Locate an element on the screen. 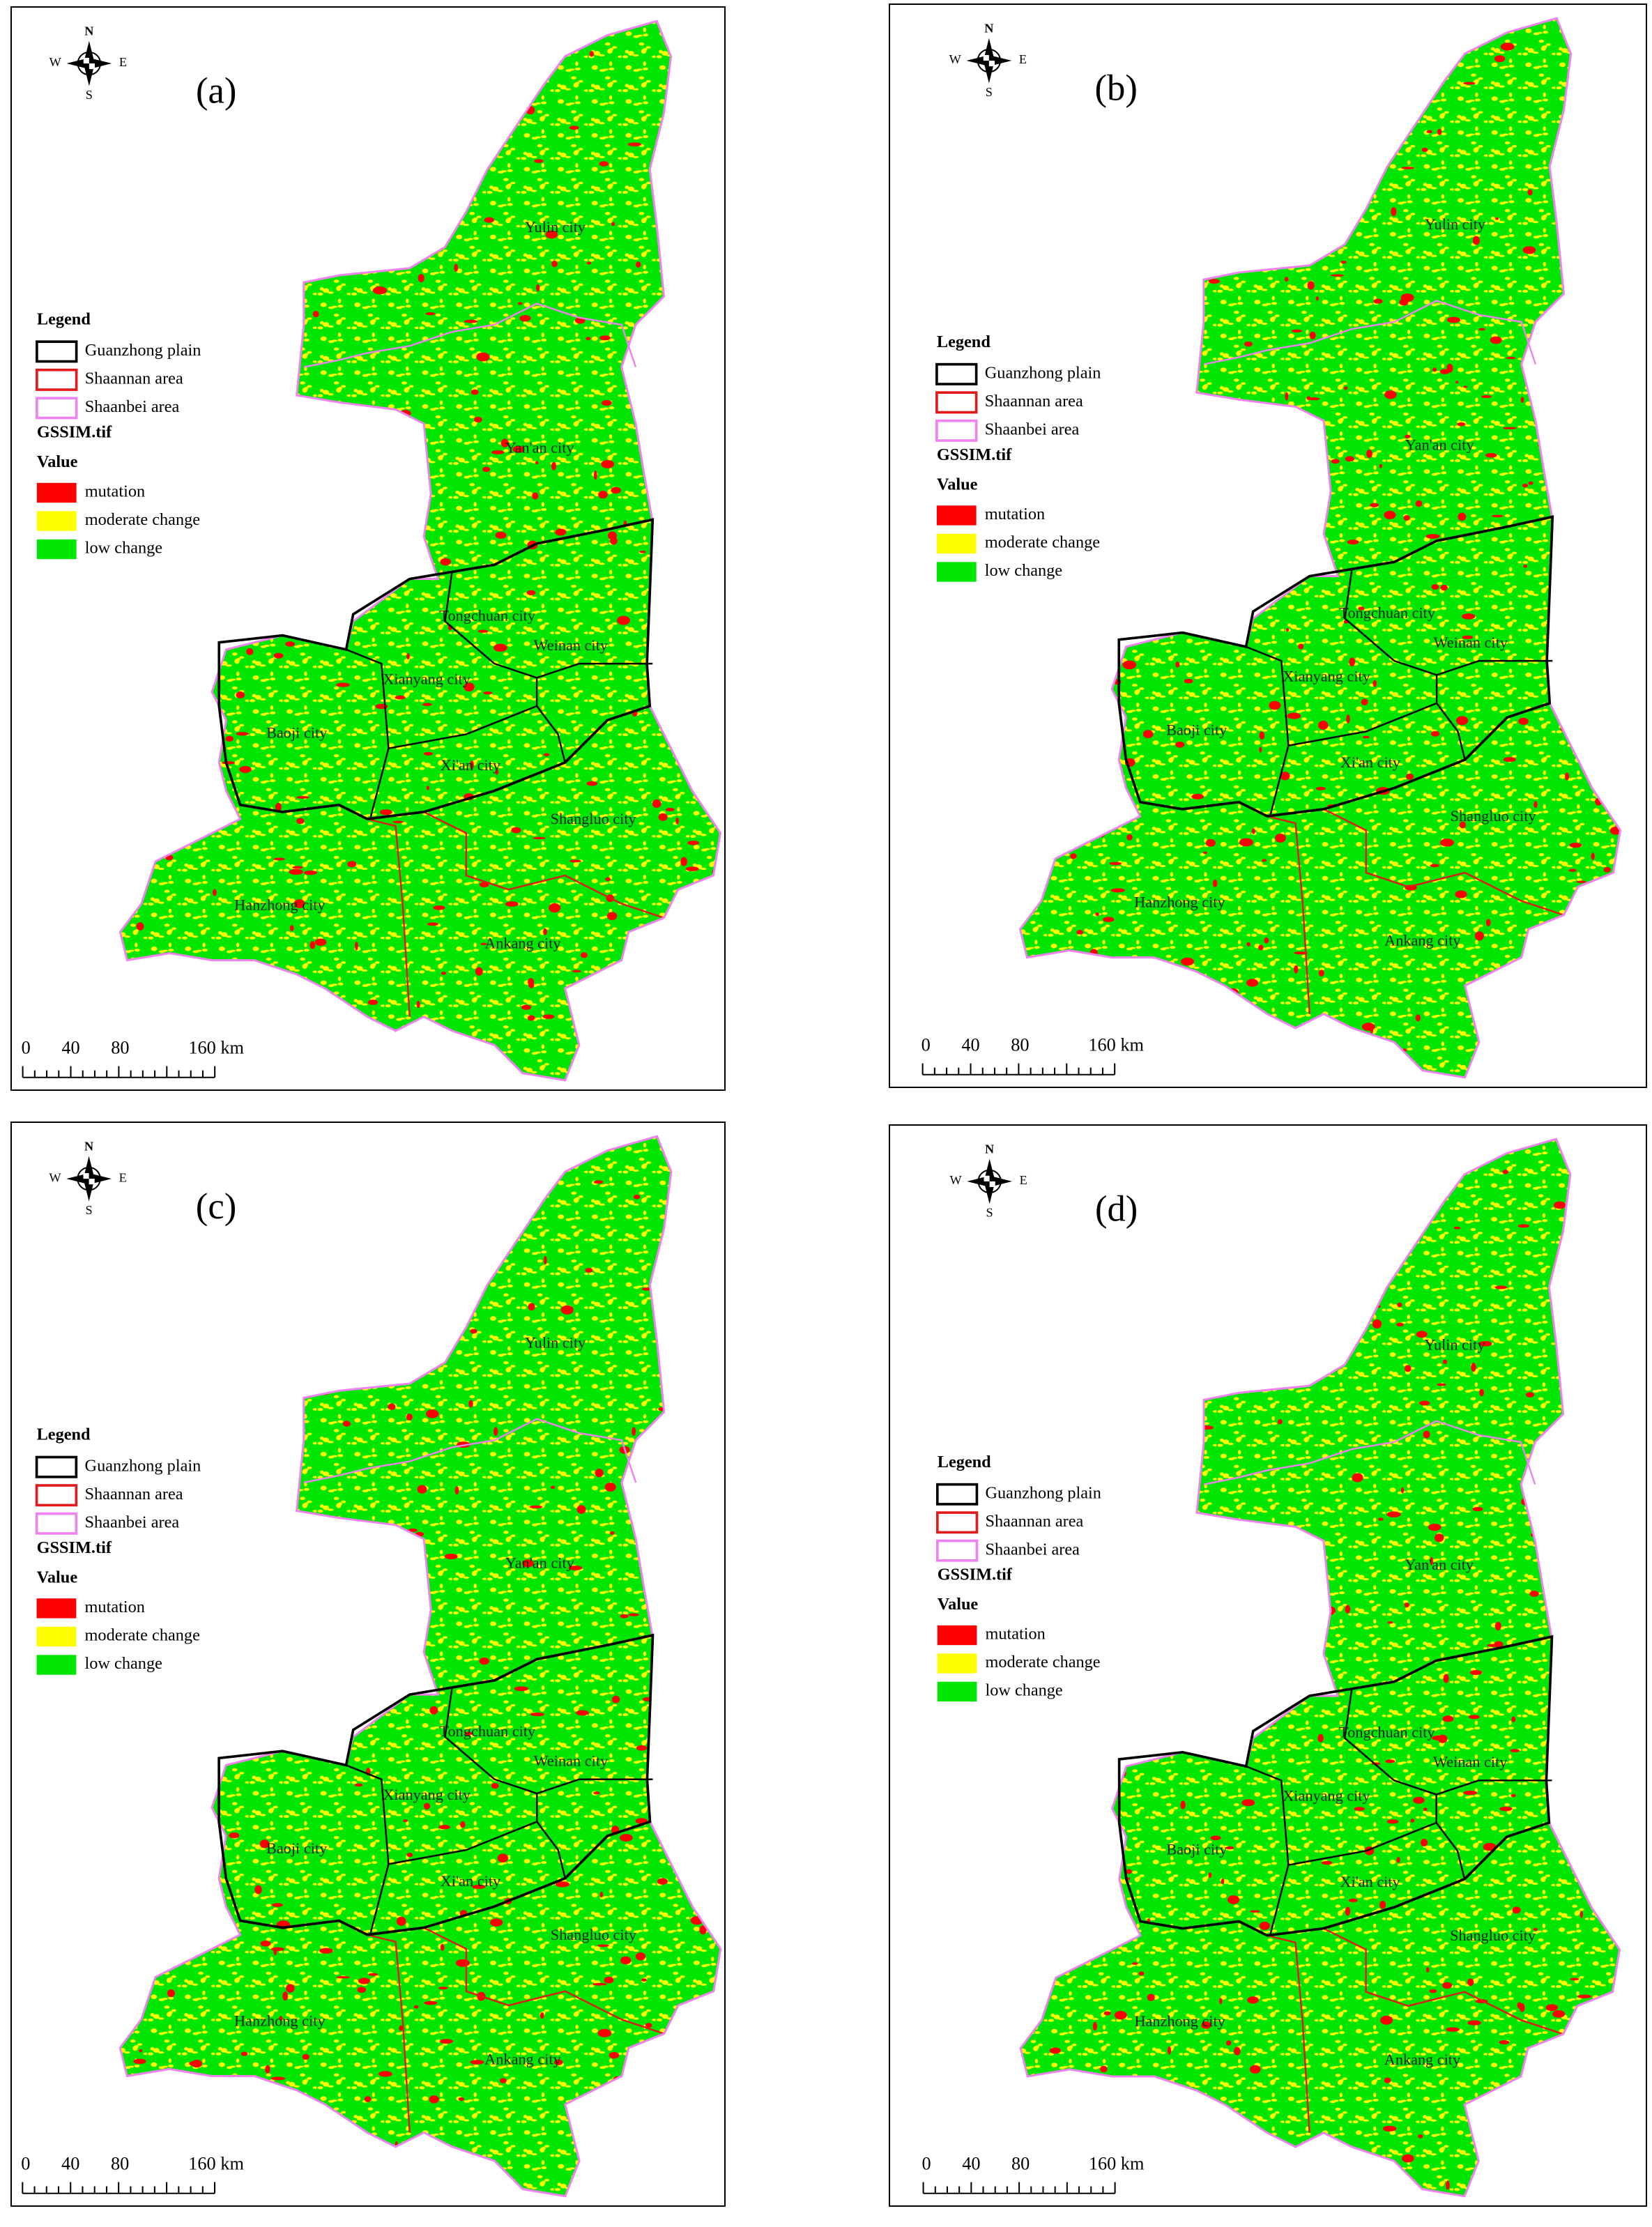  city-label: Ankang city is located at coordinates (1422, 940).